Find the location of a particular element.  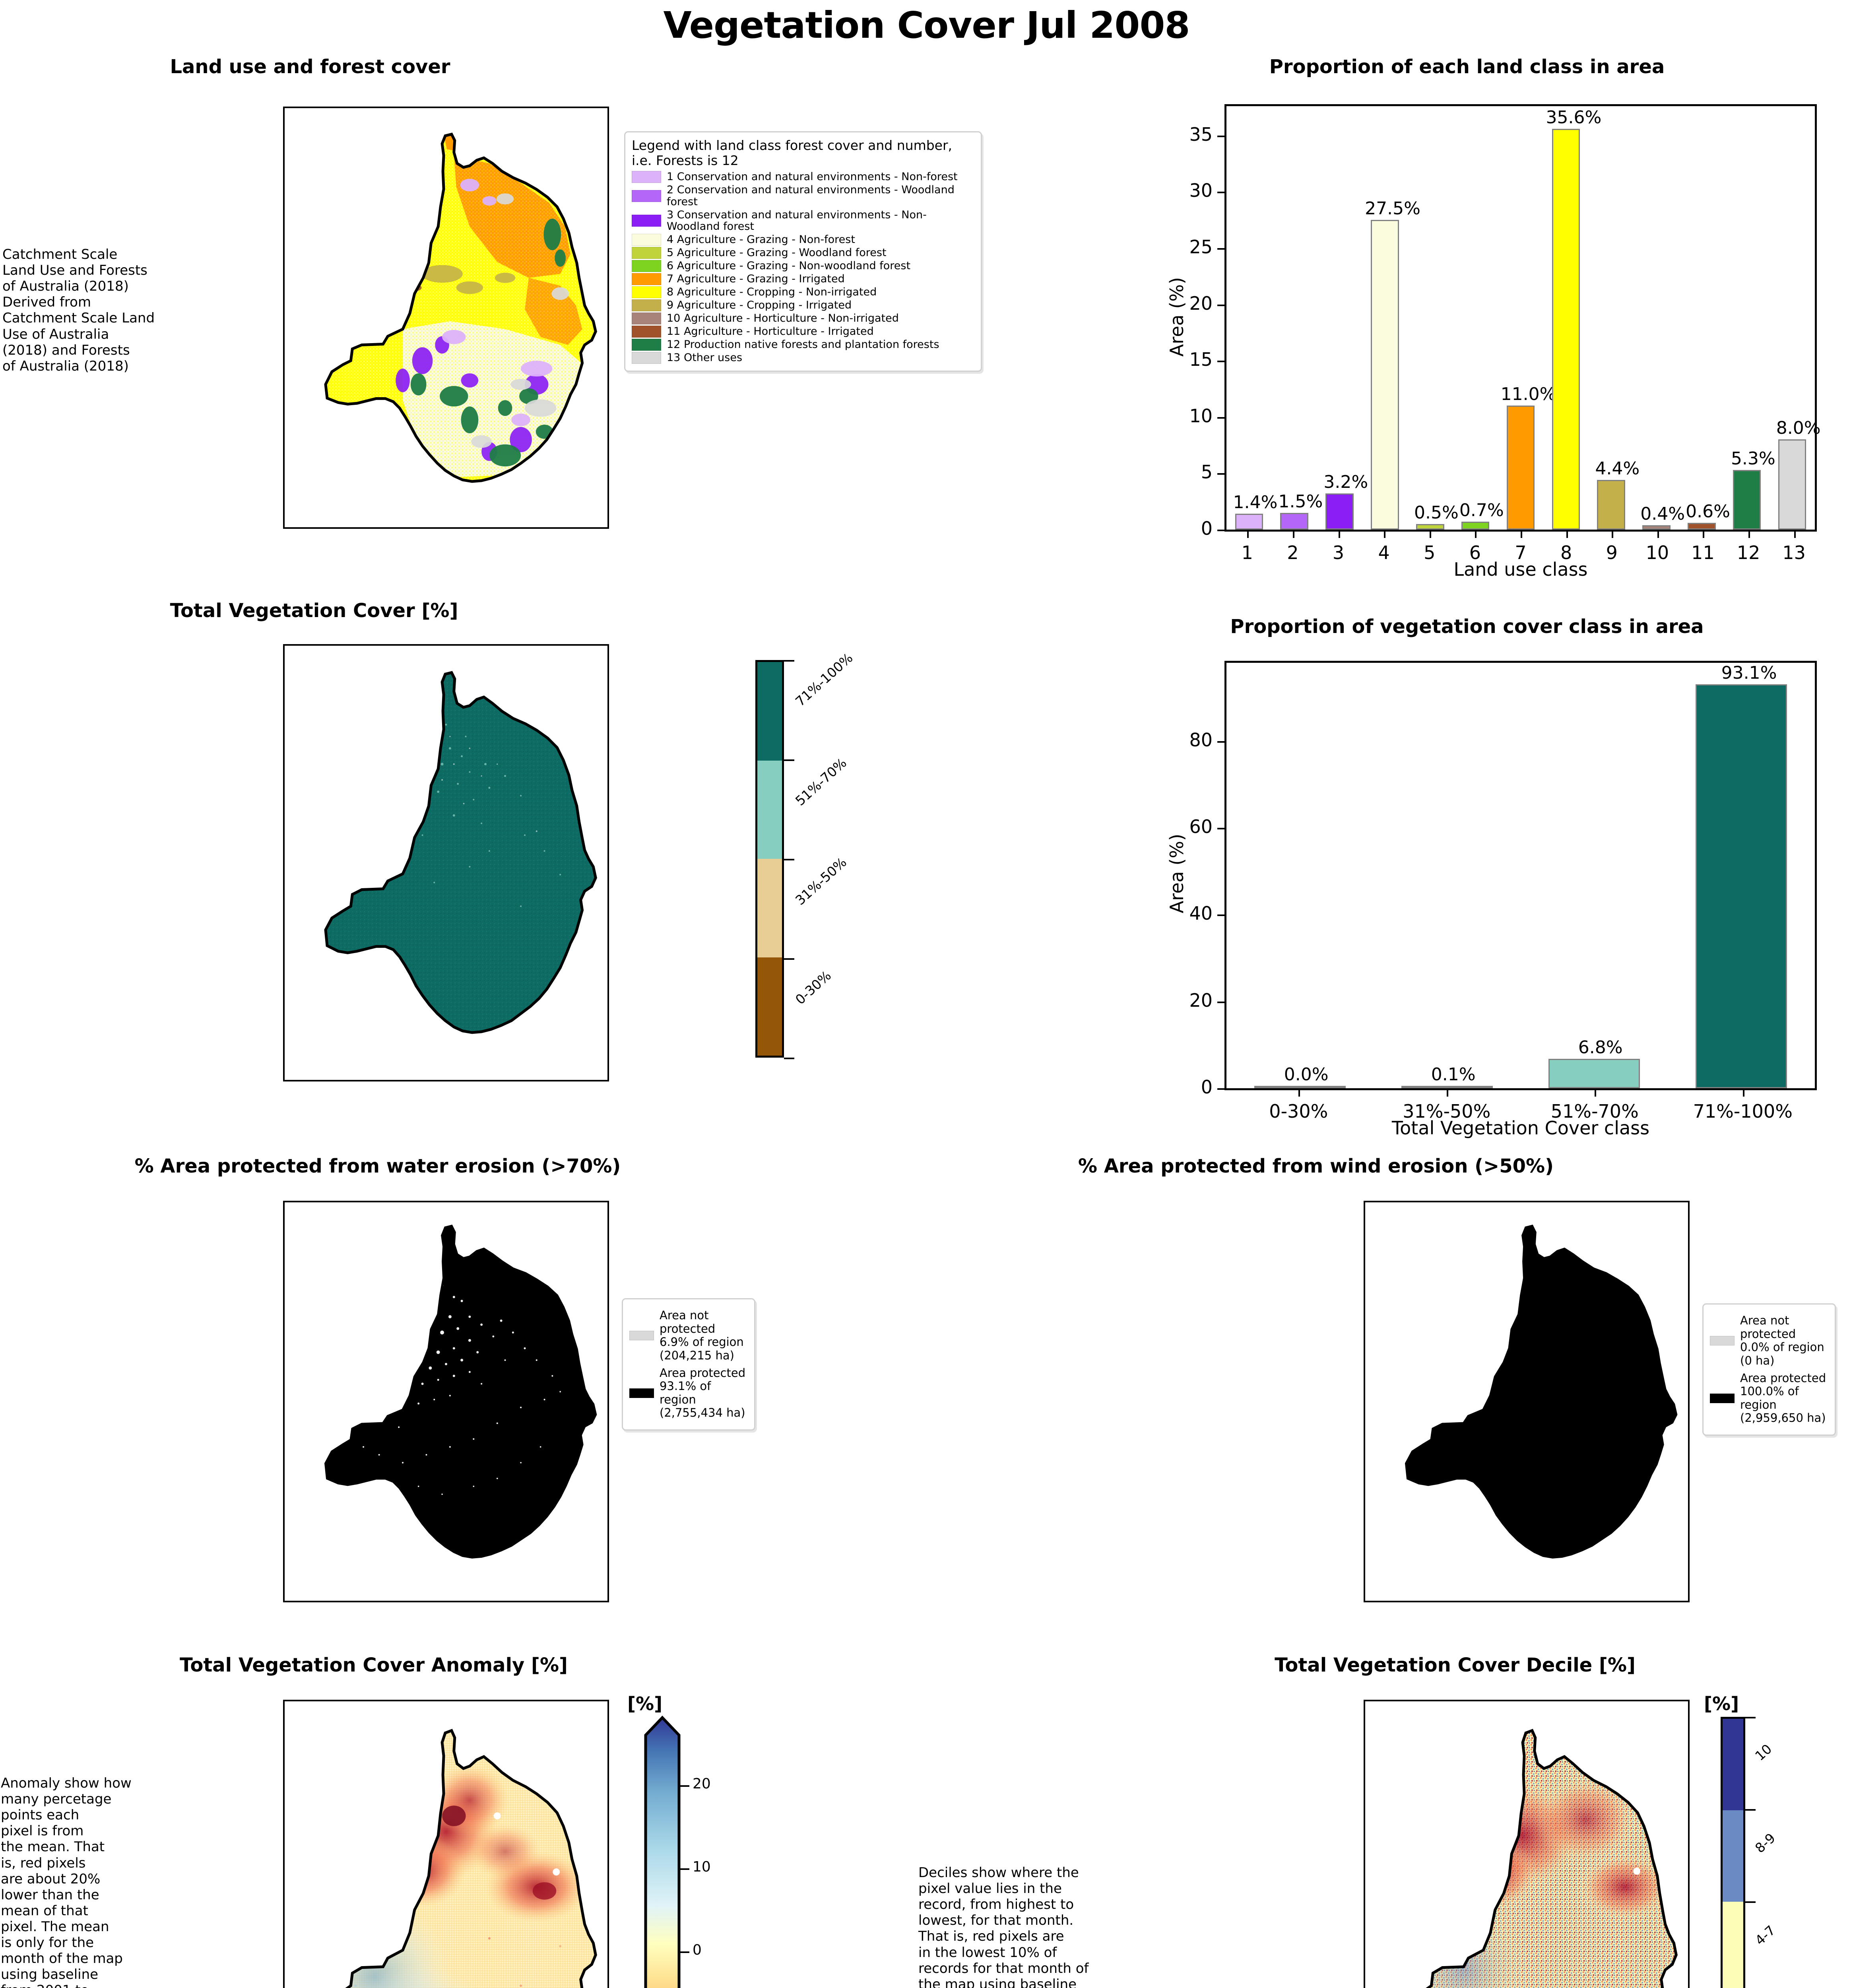

wind-erosion-map is located at coordinates (1527, 1401).